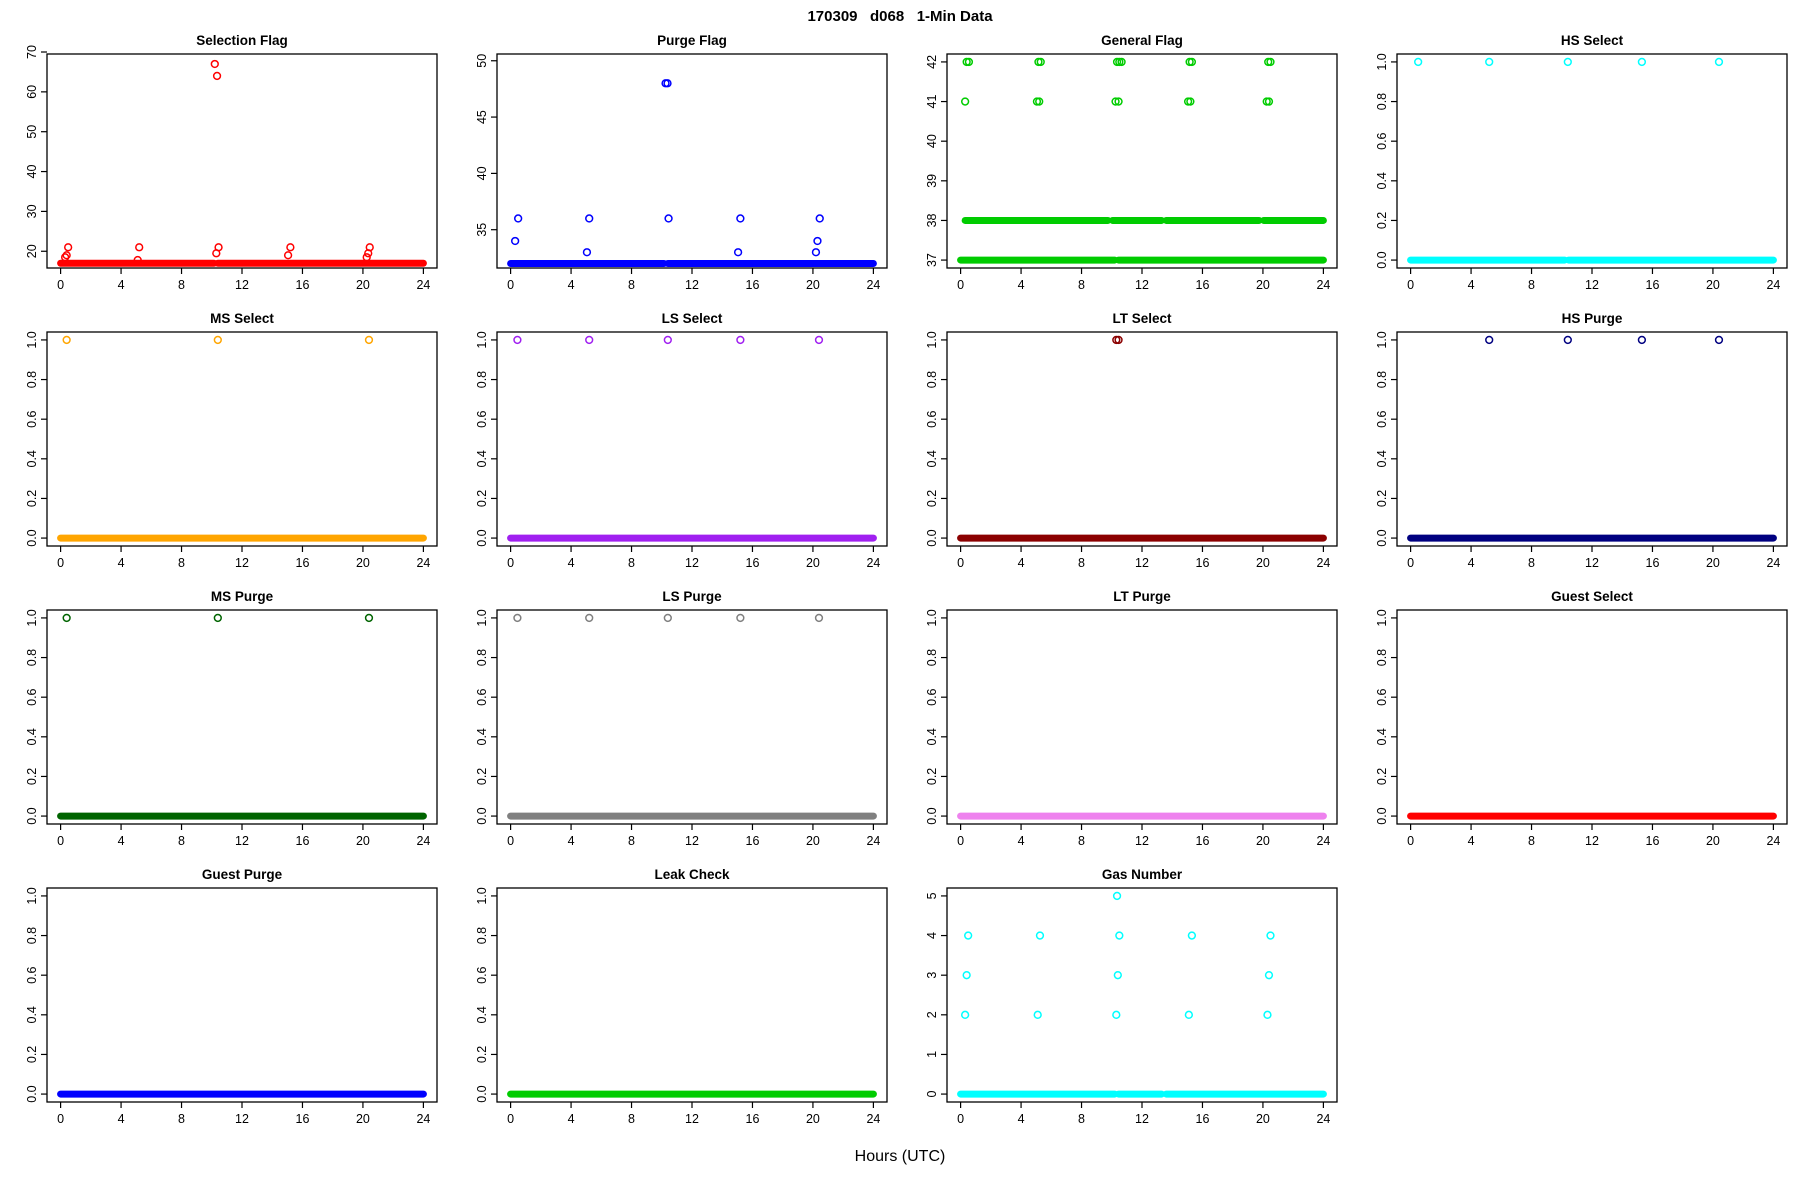 The width and height of the screenshot is (1800, 1200). Describe the element at coordinates (486, 145) in the screenshot. I see `y-axis: 35 40 45 50` at that location.